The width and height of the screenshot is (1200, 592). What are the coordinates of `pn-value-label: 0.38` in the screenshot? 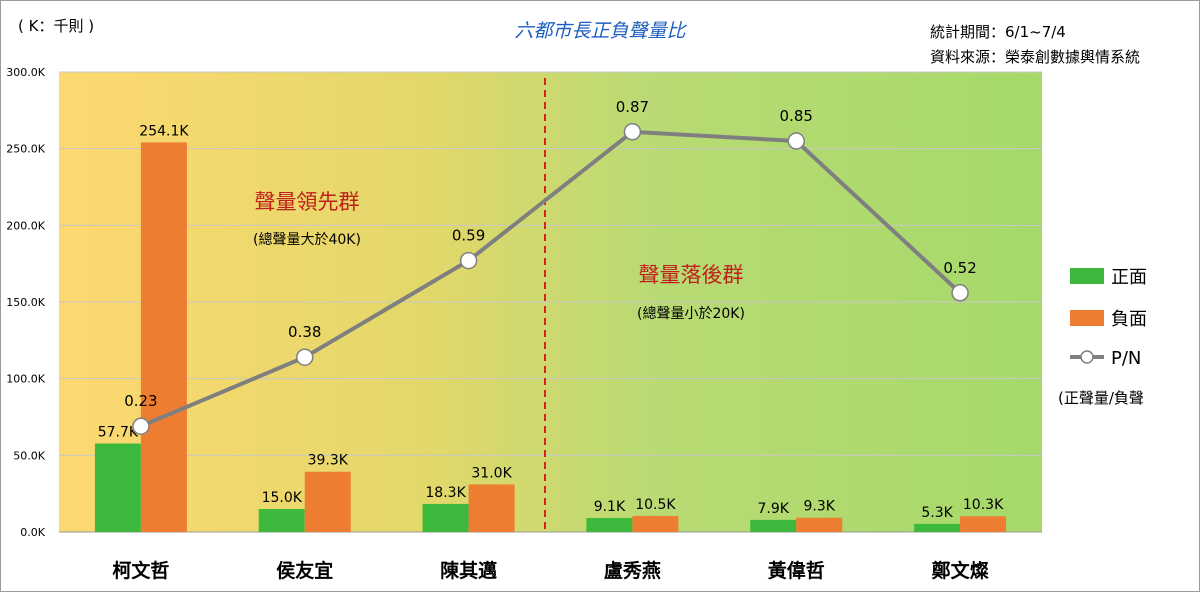 It's located at (304, 332).